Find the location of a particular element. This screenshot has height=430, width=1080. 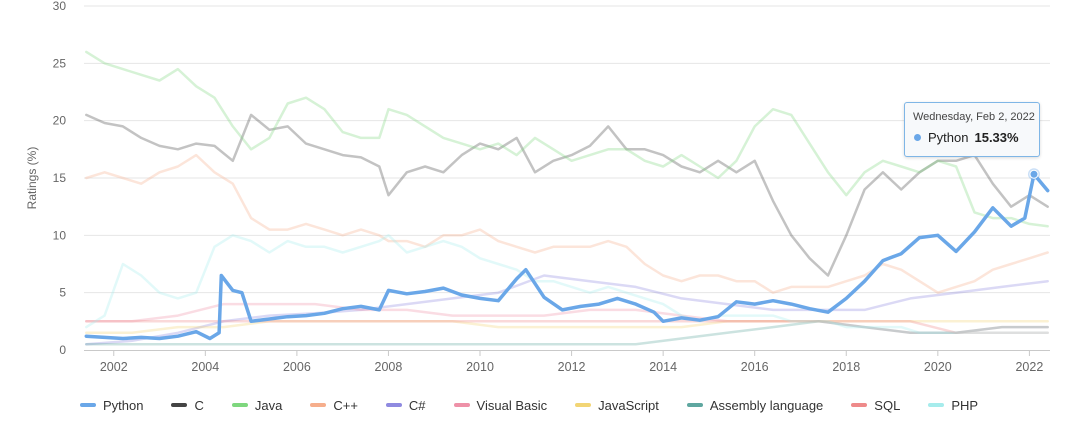

y-tick-label: 10 is located at coordinates (60, 235).